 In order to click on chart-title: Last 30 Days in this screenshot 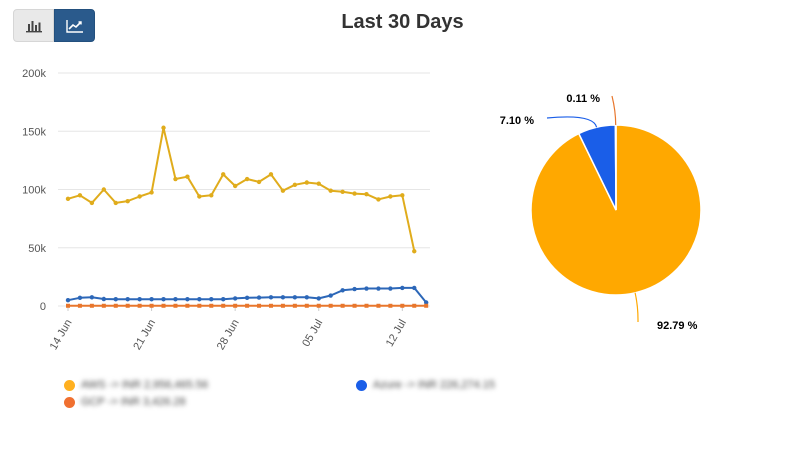, I will do `click(402, 22)`.